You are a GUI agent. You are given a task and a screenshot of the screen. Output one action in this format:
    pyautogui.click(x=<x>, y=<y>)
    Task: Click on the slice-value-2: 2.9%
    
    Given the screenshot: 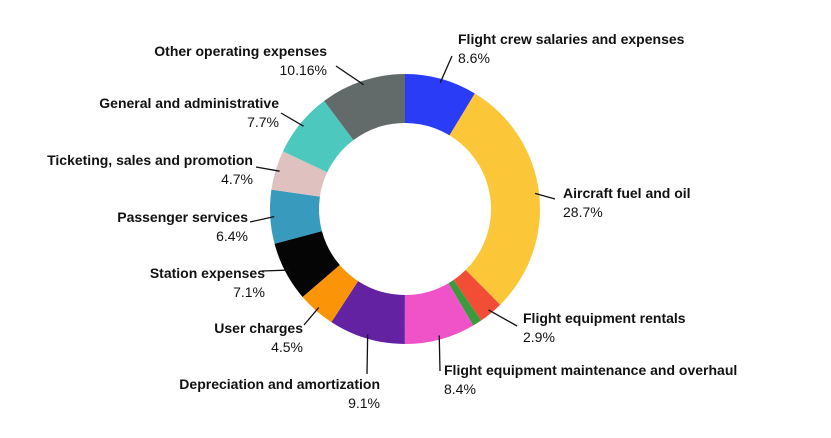 What is the action you would take?
    pyautogui.click(x=539, y=337)
    